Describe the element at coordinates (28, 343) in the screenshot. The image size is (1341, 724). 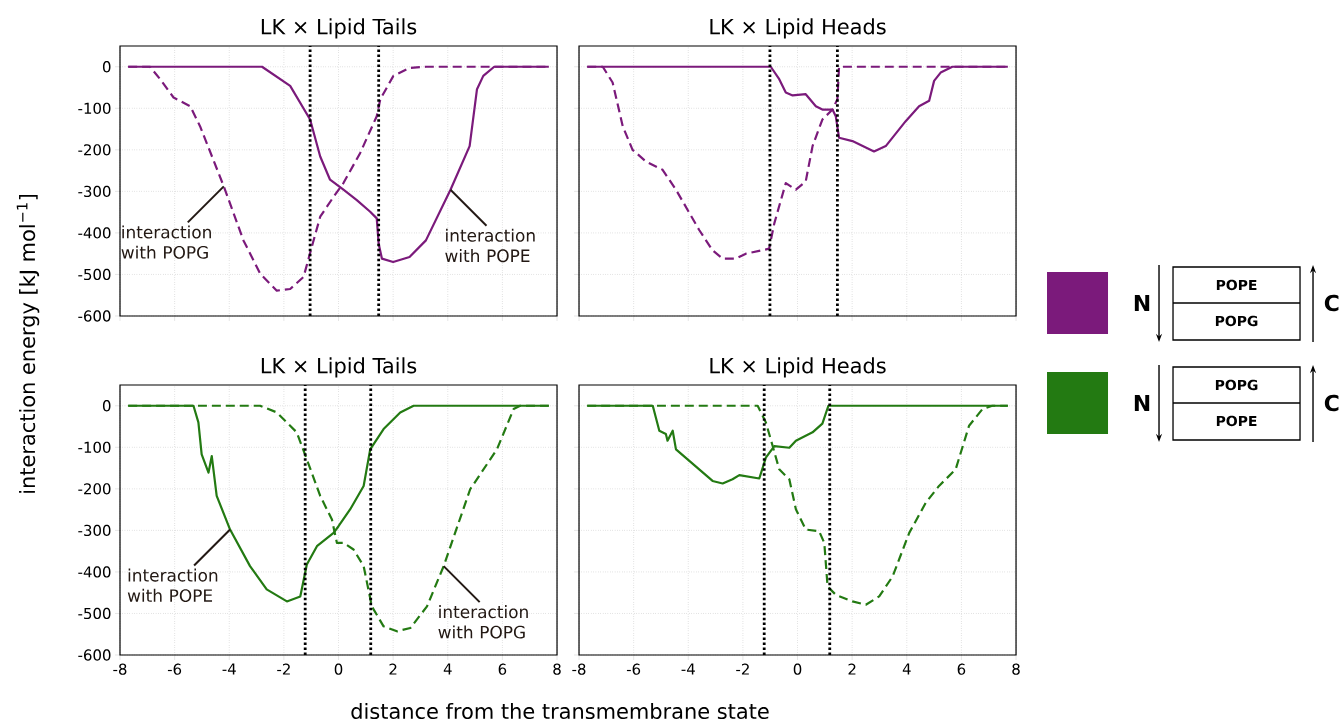
I see `y-axis-title: interaction energy [kJ mol$^{−1}$]` at that location.